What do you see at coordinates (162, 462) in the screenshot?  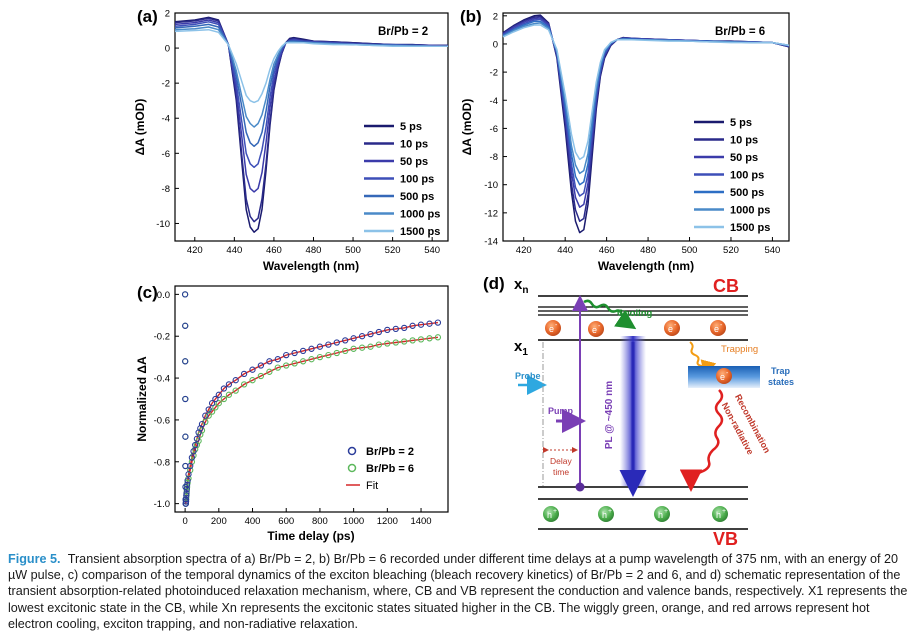 I see `y-tick-label: -0.8` at bounding box center [162, 462].